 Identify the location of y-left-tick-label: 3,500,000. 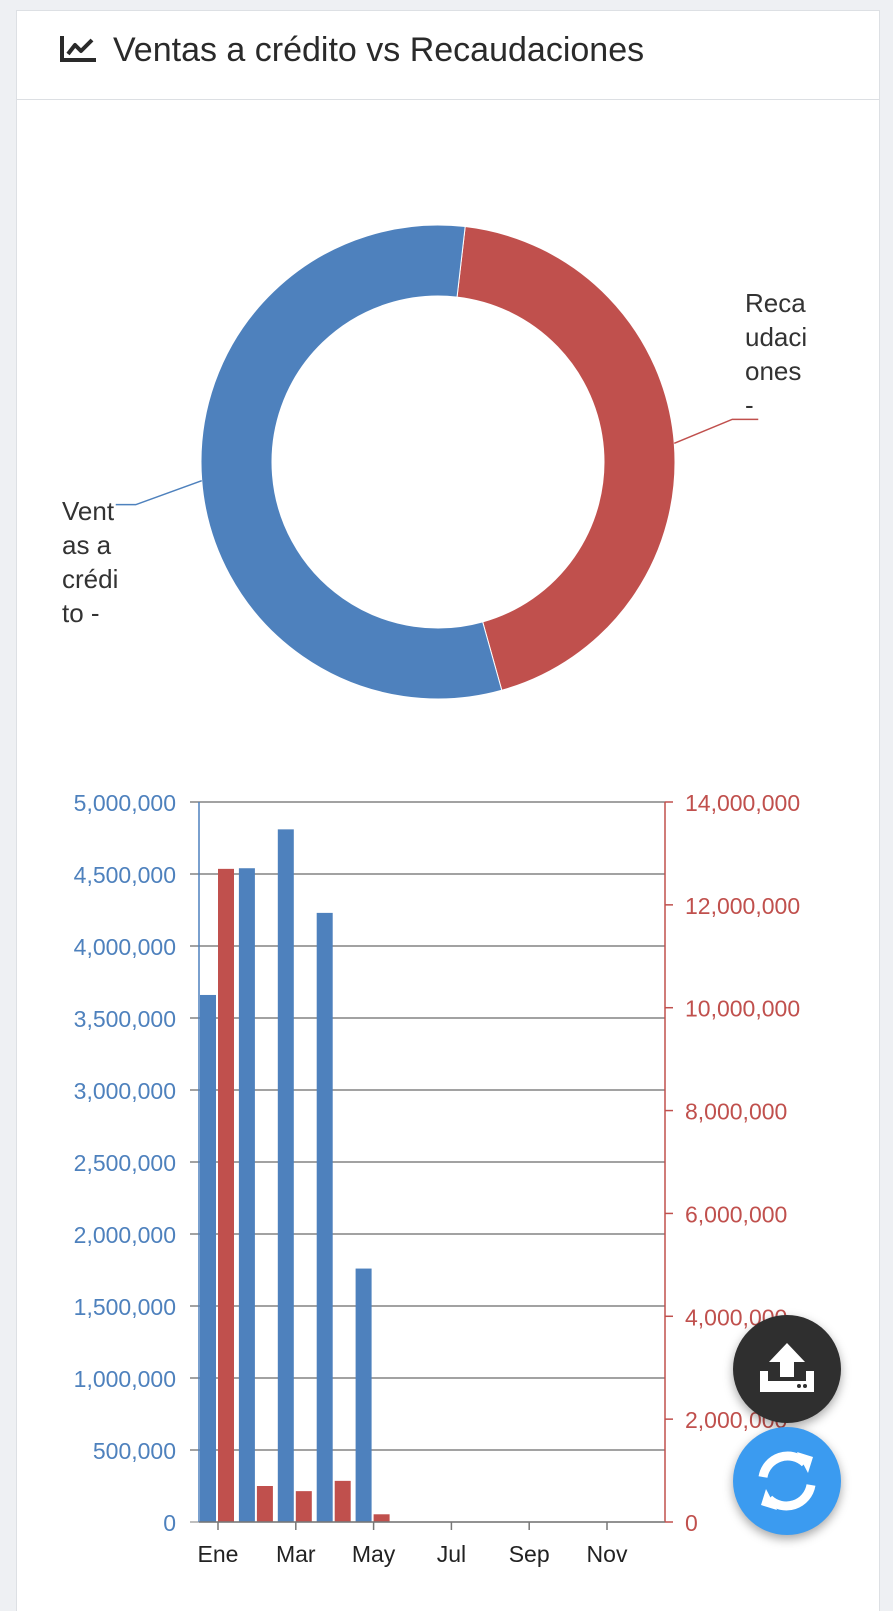
(125, 1019).